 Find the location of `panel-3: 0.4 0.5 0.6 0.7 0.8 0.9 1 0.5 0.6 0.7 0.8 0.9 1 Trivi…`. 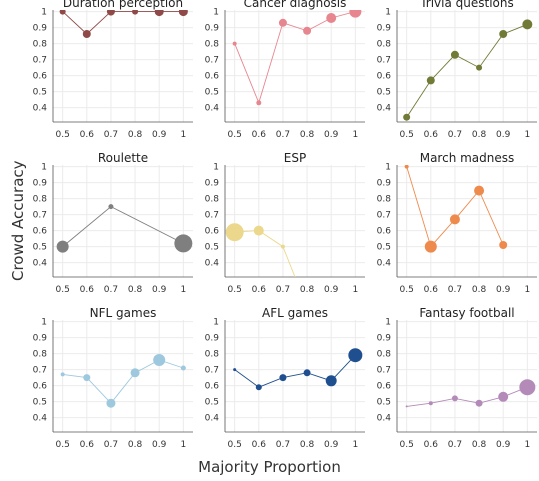

panel-3: 0.4 0.5 0.6 0.7 0.8 0.9 1 0.5 0.6 0.7 0.8 0.9 1 Trivi… is located at coordinates (457, 70).